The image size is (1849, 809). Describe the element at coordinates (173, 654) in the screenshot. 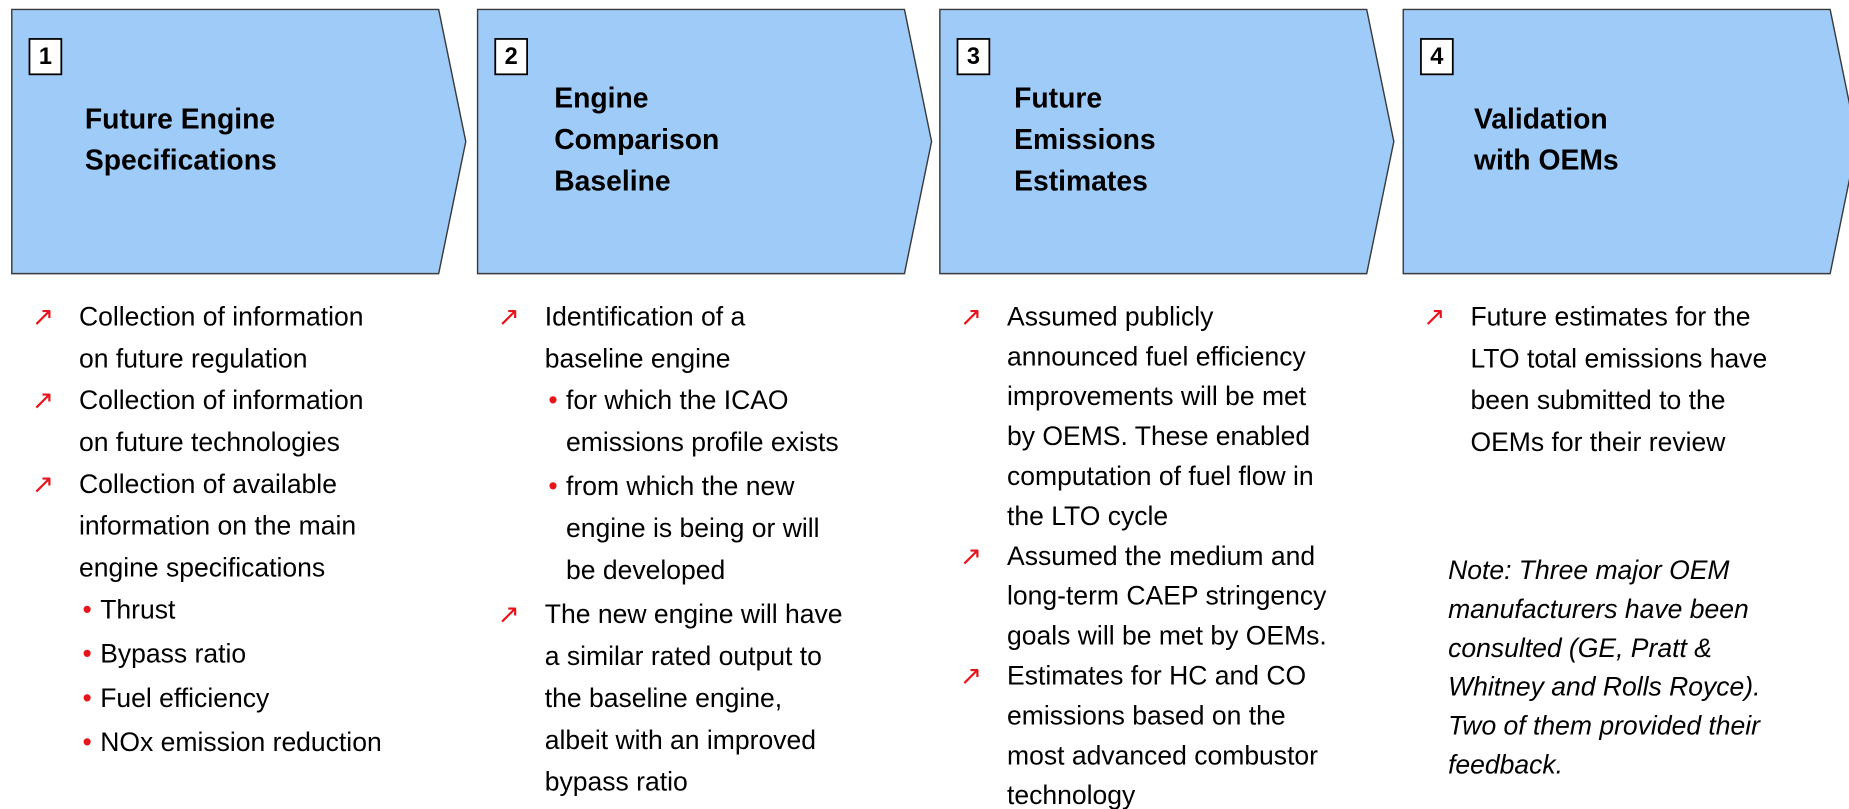

I see `sub-bullet-text: Bypass ratio` at that location.